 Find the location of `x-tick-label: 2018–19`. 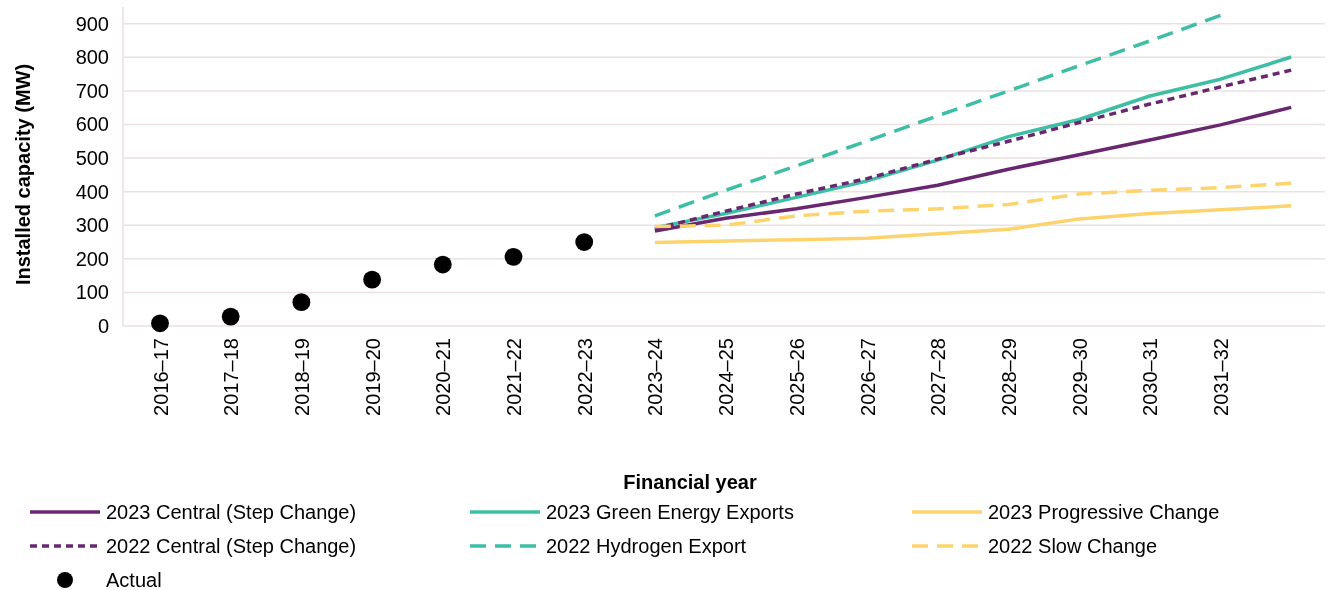

x-tick-label: 2018–19 is located at coordinates (301, 377).